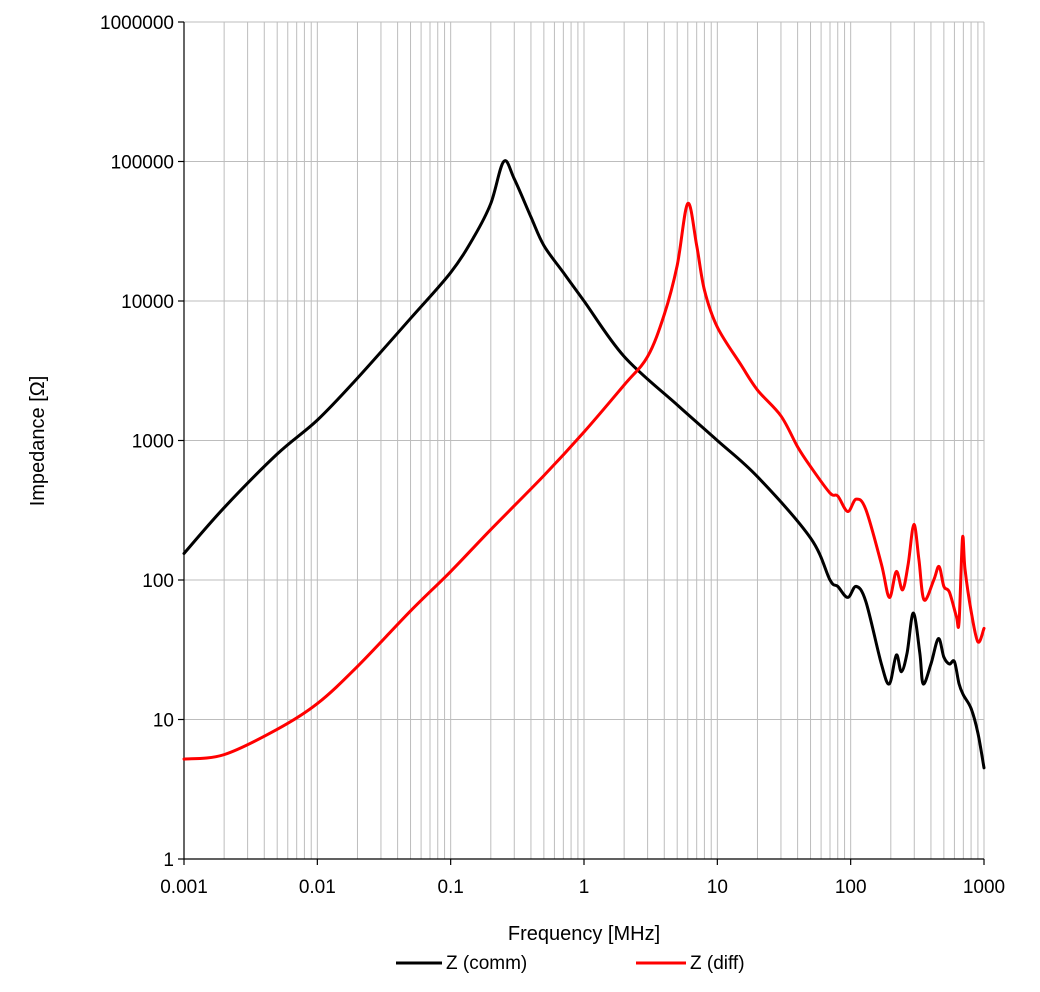  Describe the element at coordinates (158, 581) in the screenshot. I see `y-tick-label: 100` at that location.